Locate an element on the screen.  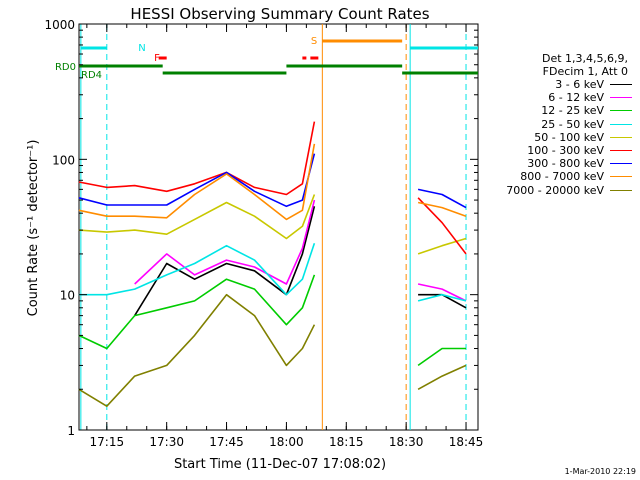
legend-entry: 6 - 12 keV is located at coordinates (558, 97).